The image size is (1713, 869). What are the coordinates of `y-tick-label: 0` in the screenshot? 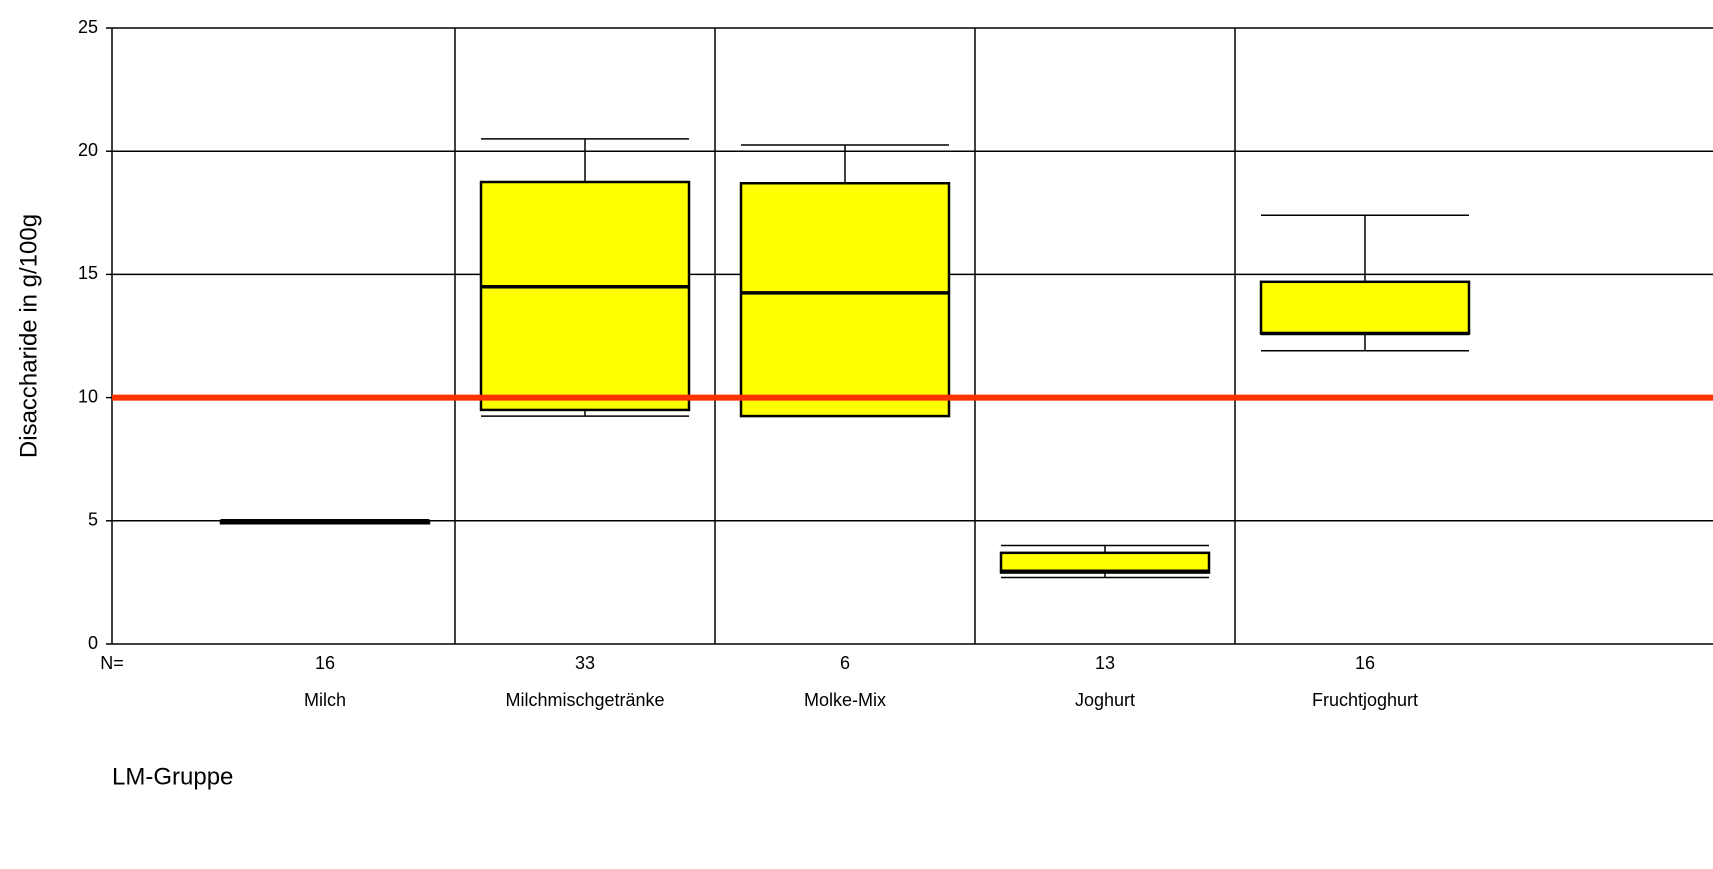 It's located at (93, 643).